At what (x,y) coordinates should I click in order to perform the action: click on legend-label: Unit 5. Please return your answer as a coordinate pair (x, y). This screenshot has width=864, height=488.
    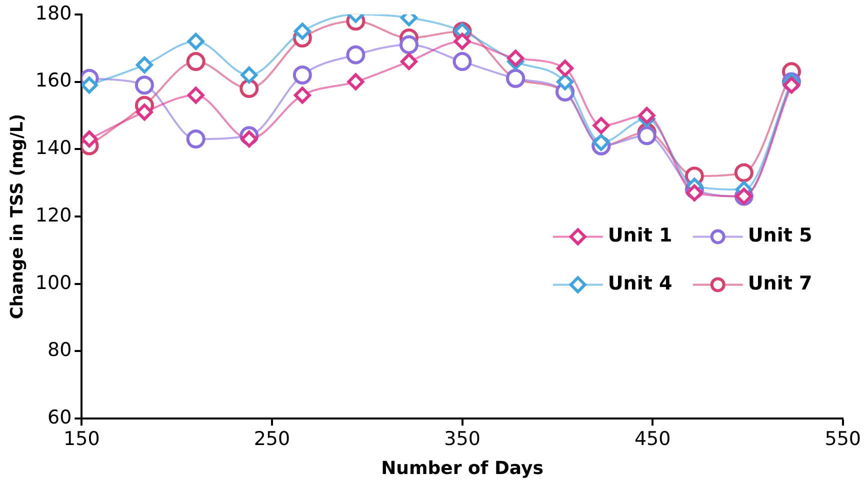
    Looking at the image, I should click on (780, 235).